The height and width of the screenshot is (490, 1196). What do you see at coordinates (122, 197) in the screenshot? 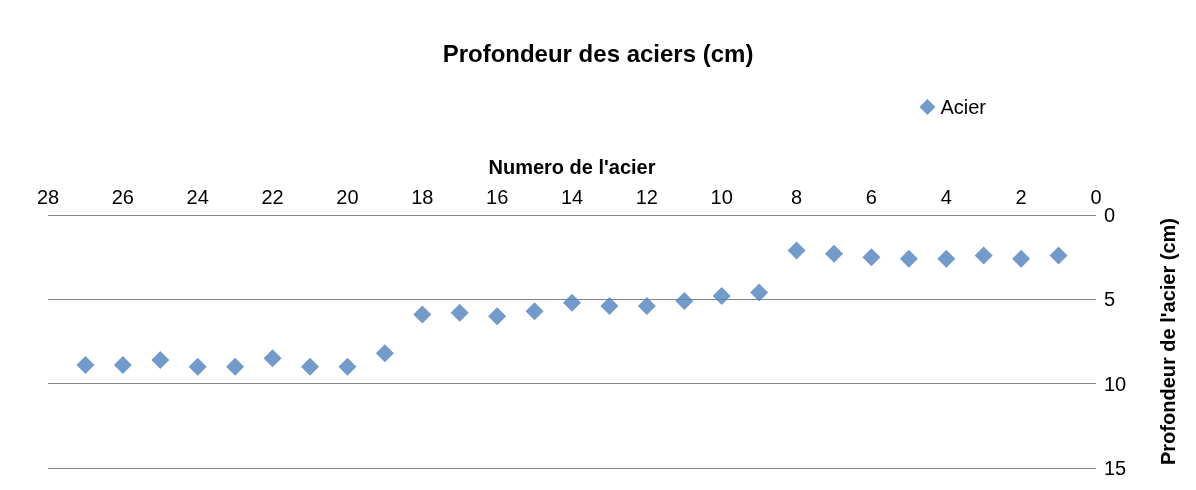
I see `x-tick-label: 26` at bounding box center [122, 197].